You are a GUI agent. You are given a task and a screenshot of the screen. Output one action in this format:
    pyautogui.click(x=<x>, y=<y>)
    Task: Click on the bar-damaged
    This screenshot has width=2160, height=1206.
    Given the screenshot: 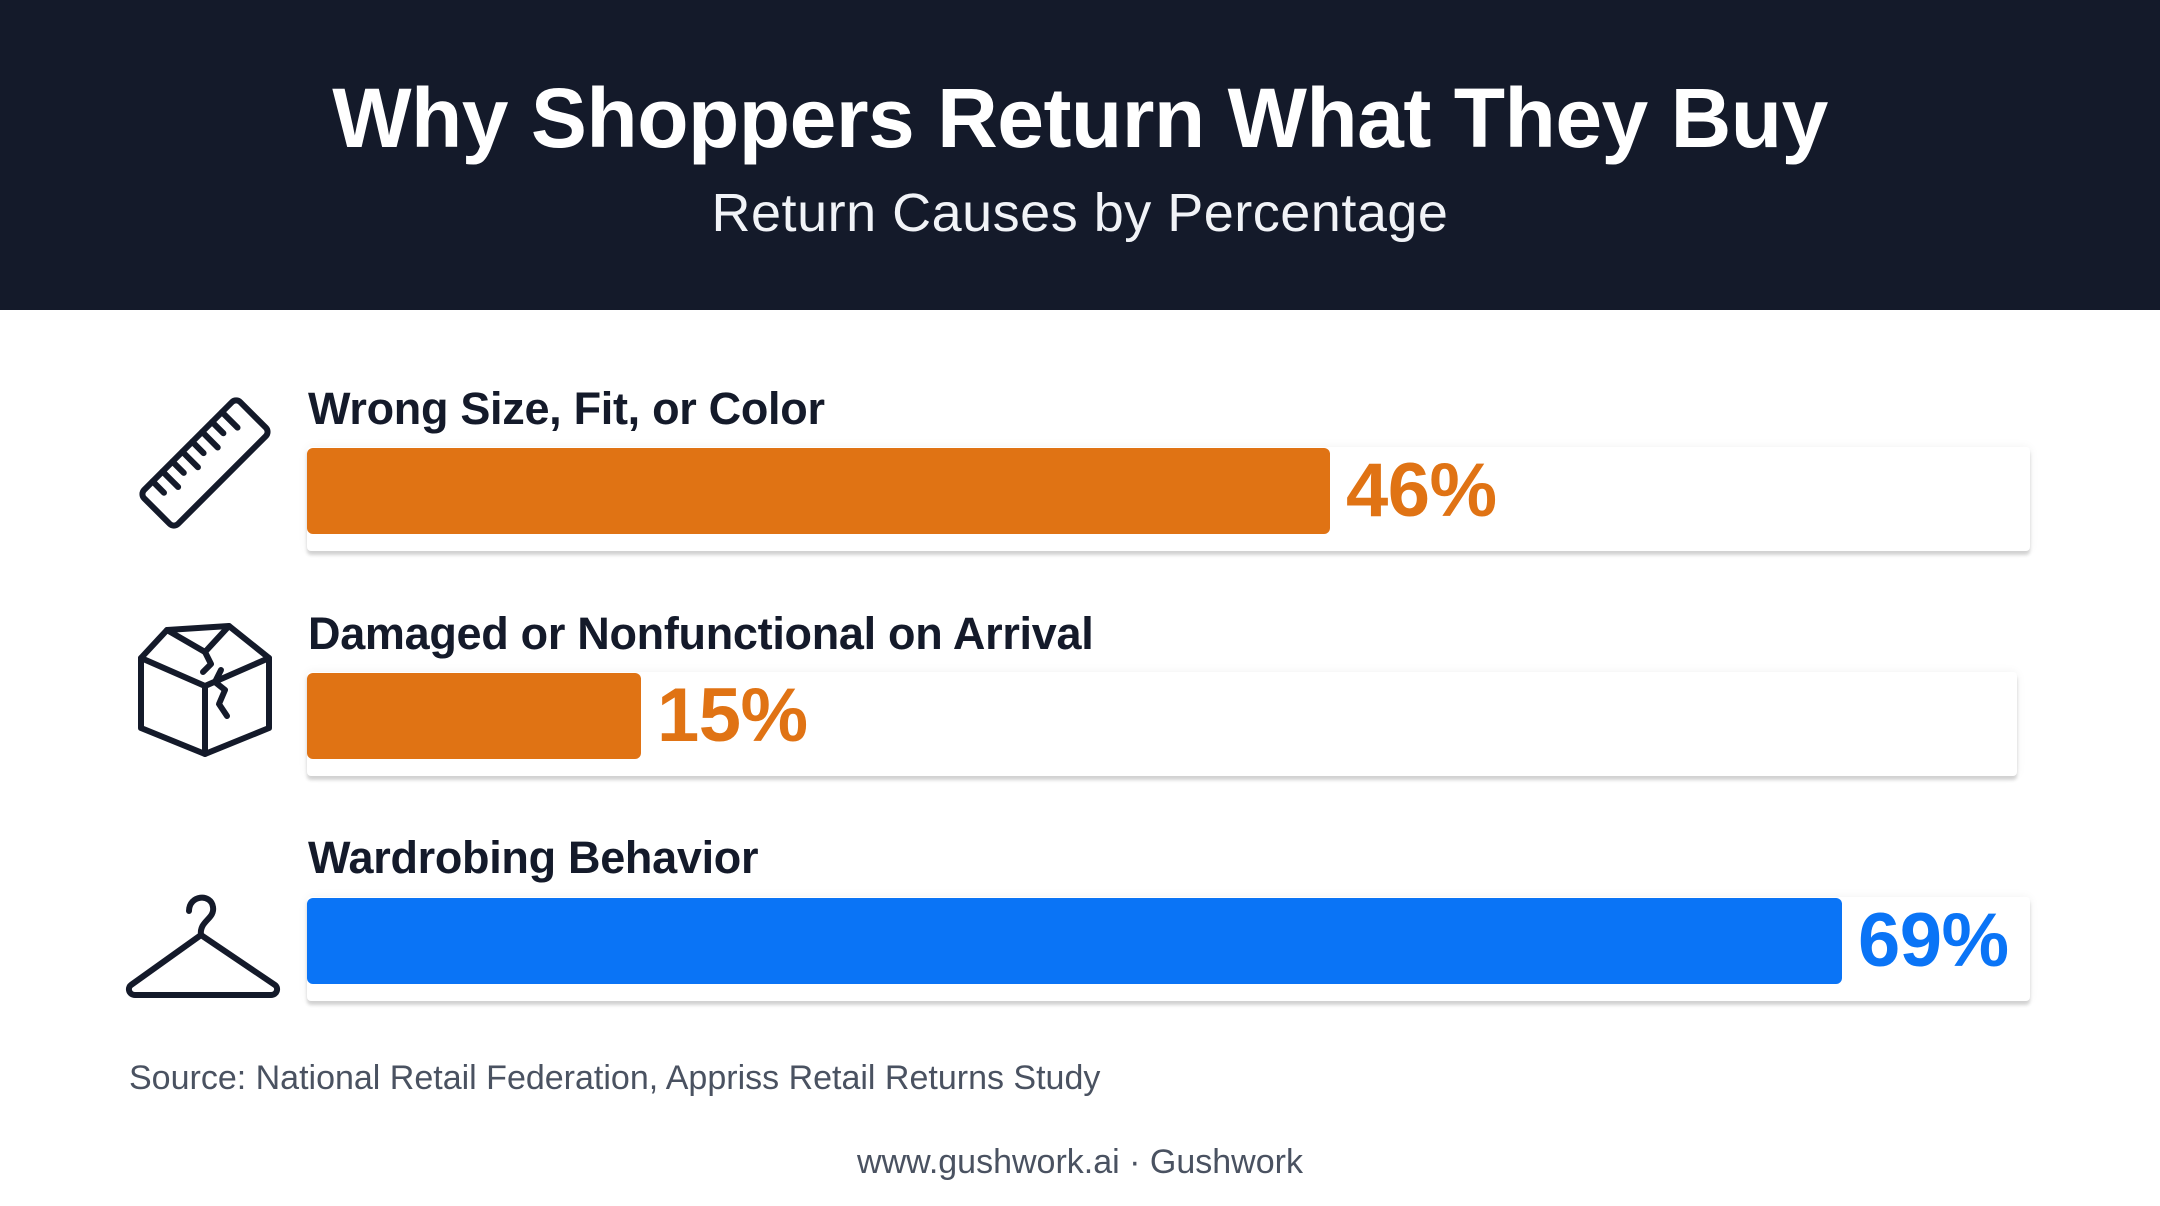 What is the action you would take?
    pyautogui.click(x=474, y=716)
    